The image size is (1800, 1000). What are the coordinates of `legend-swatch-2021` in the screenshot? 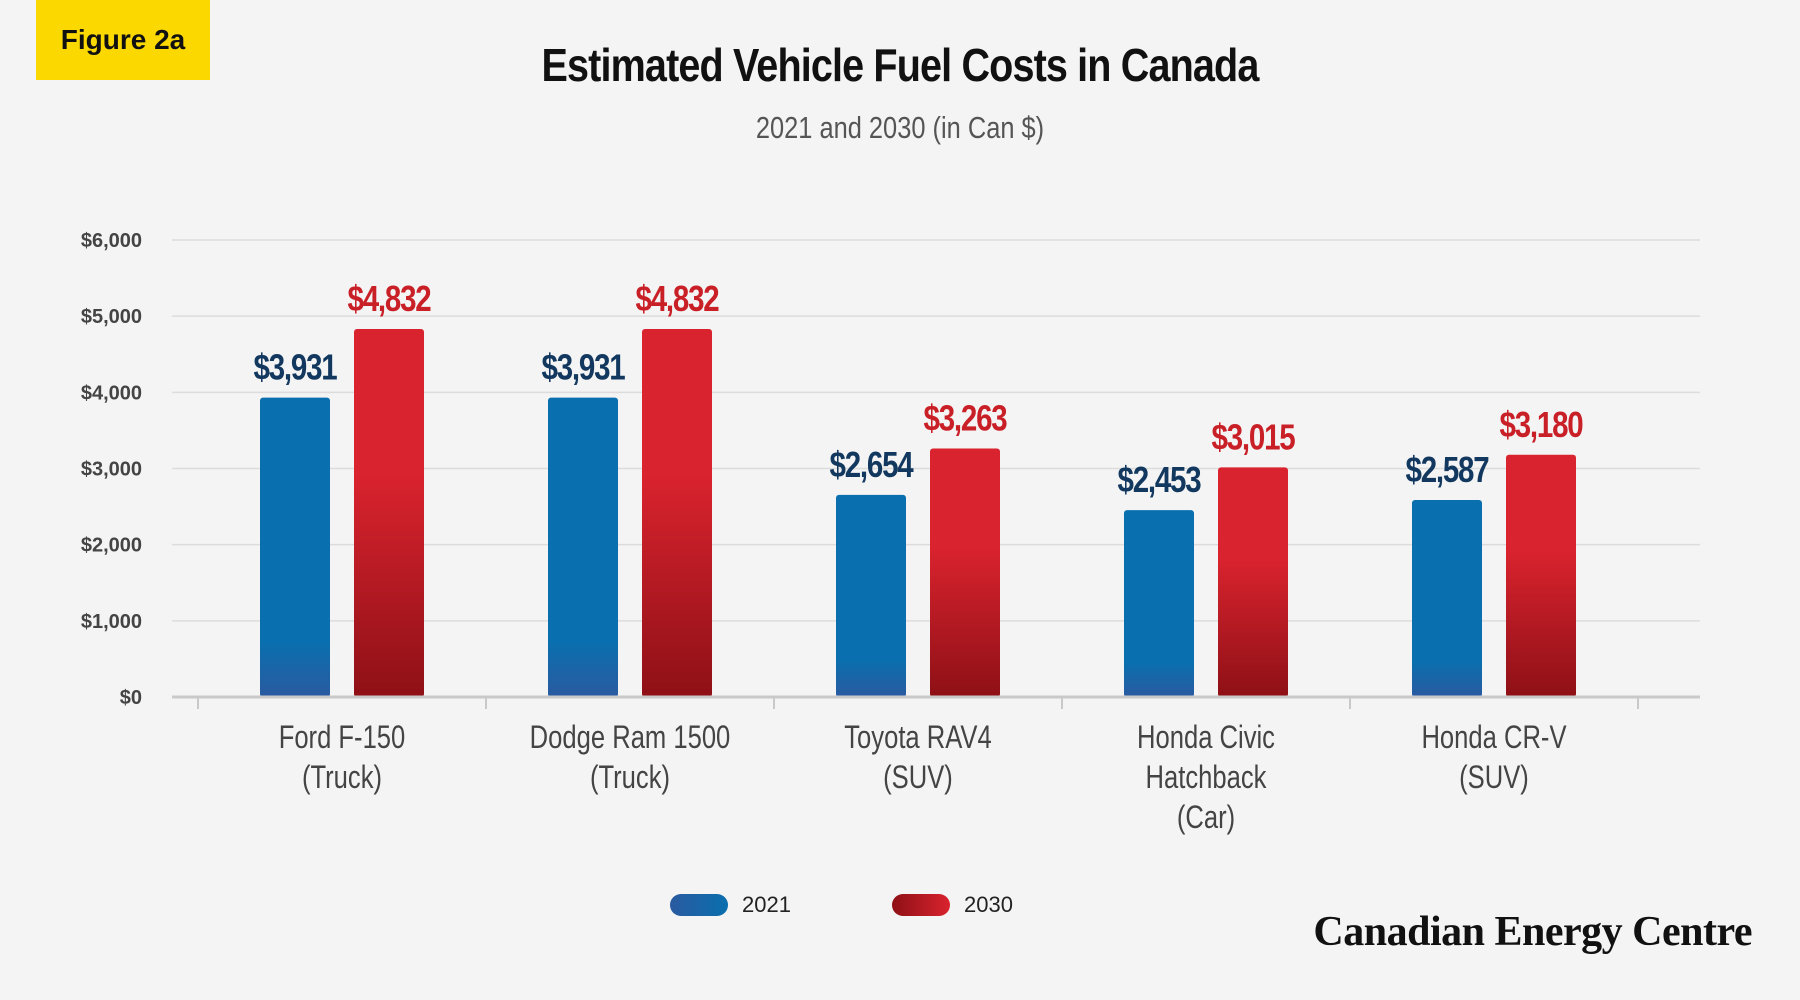 It's located at (699, 905).